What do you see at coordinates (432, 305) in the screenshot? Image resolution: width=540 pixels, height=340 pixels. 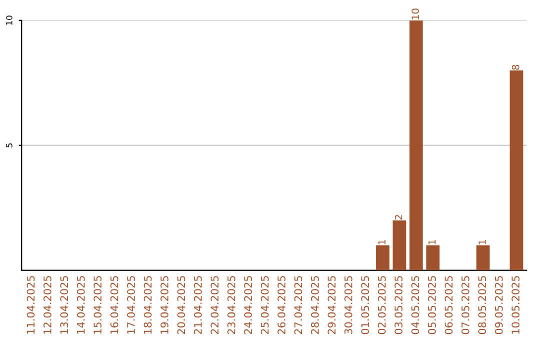 I see `x-tick-label: 05.05.2025` at bounding box center [432, 305].